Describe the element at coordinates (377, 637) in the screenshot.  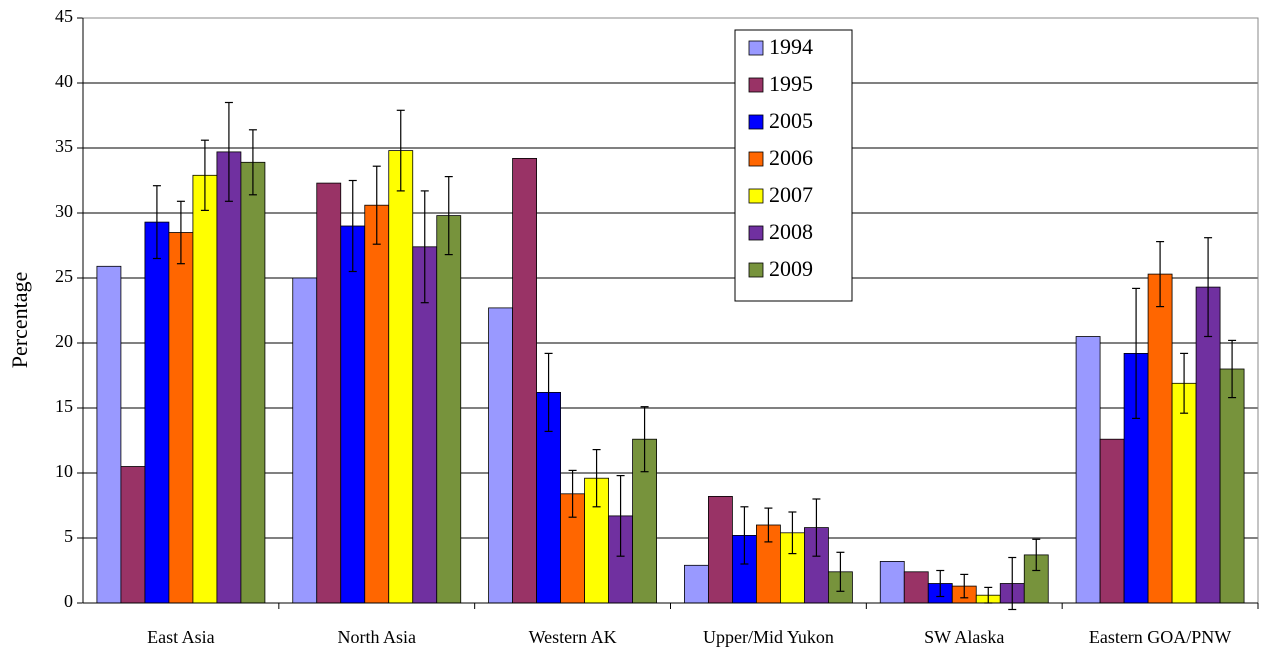
I see `x-tick-label: North Asia` at that location.